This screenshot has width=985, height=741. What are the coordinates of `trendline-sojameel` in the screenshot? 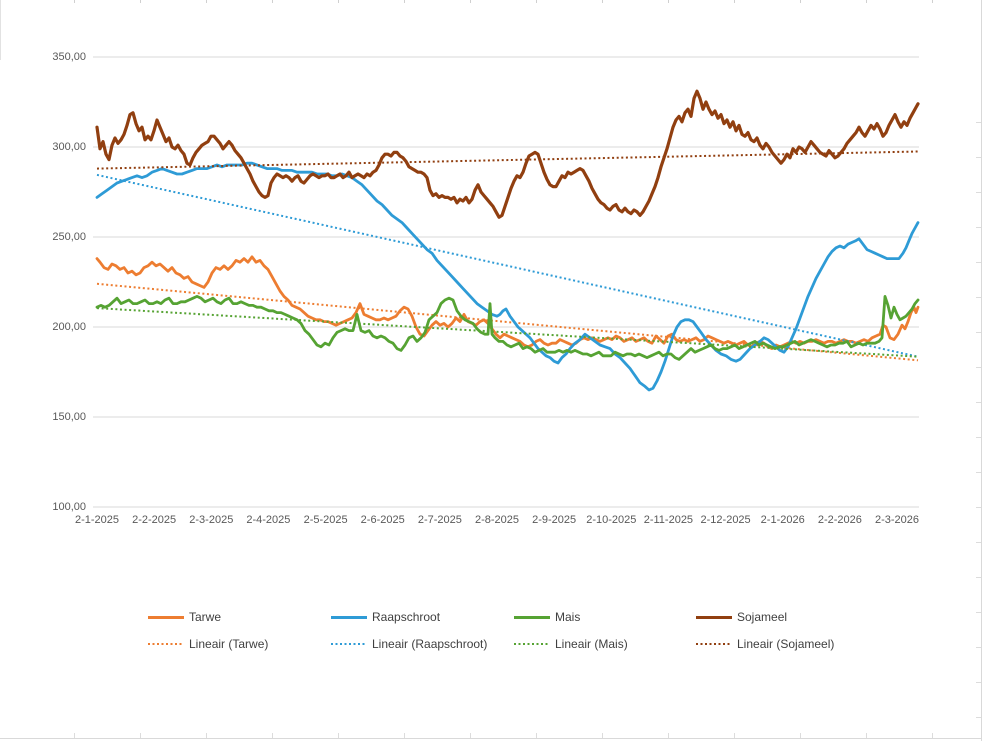 It's located at (507, 160).